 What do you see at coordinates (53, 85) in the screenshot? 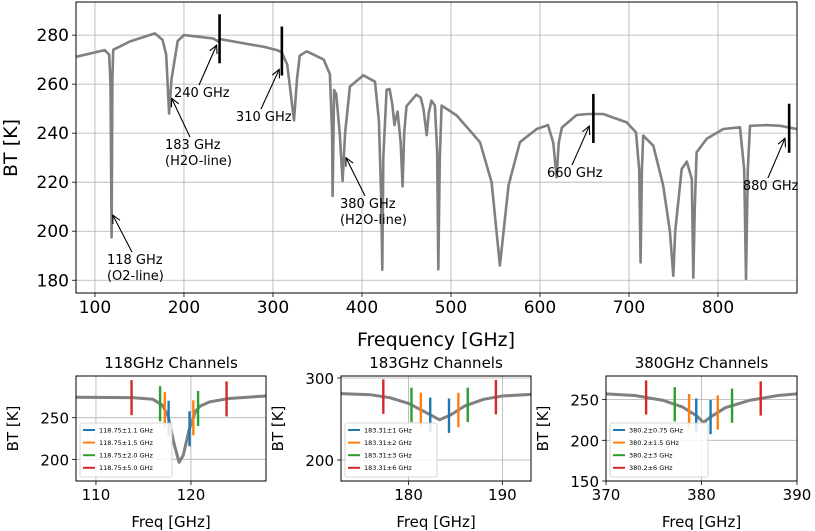
I see `y-tick-label: 260` at bounding box center [53, 85].